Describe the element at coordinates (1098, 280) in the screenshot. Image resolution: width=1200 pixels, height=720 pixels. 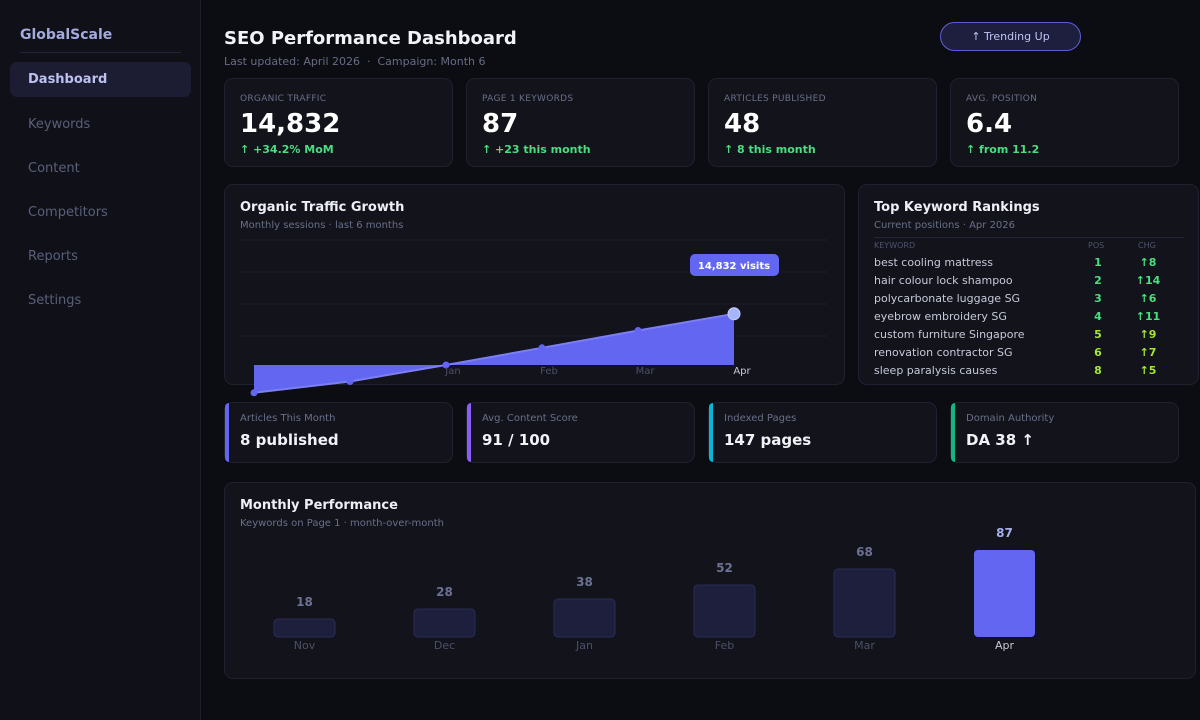
I see `keyword-position: 2` at that location.